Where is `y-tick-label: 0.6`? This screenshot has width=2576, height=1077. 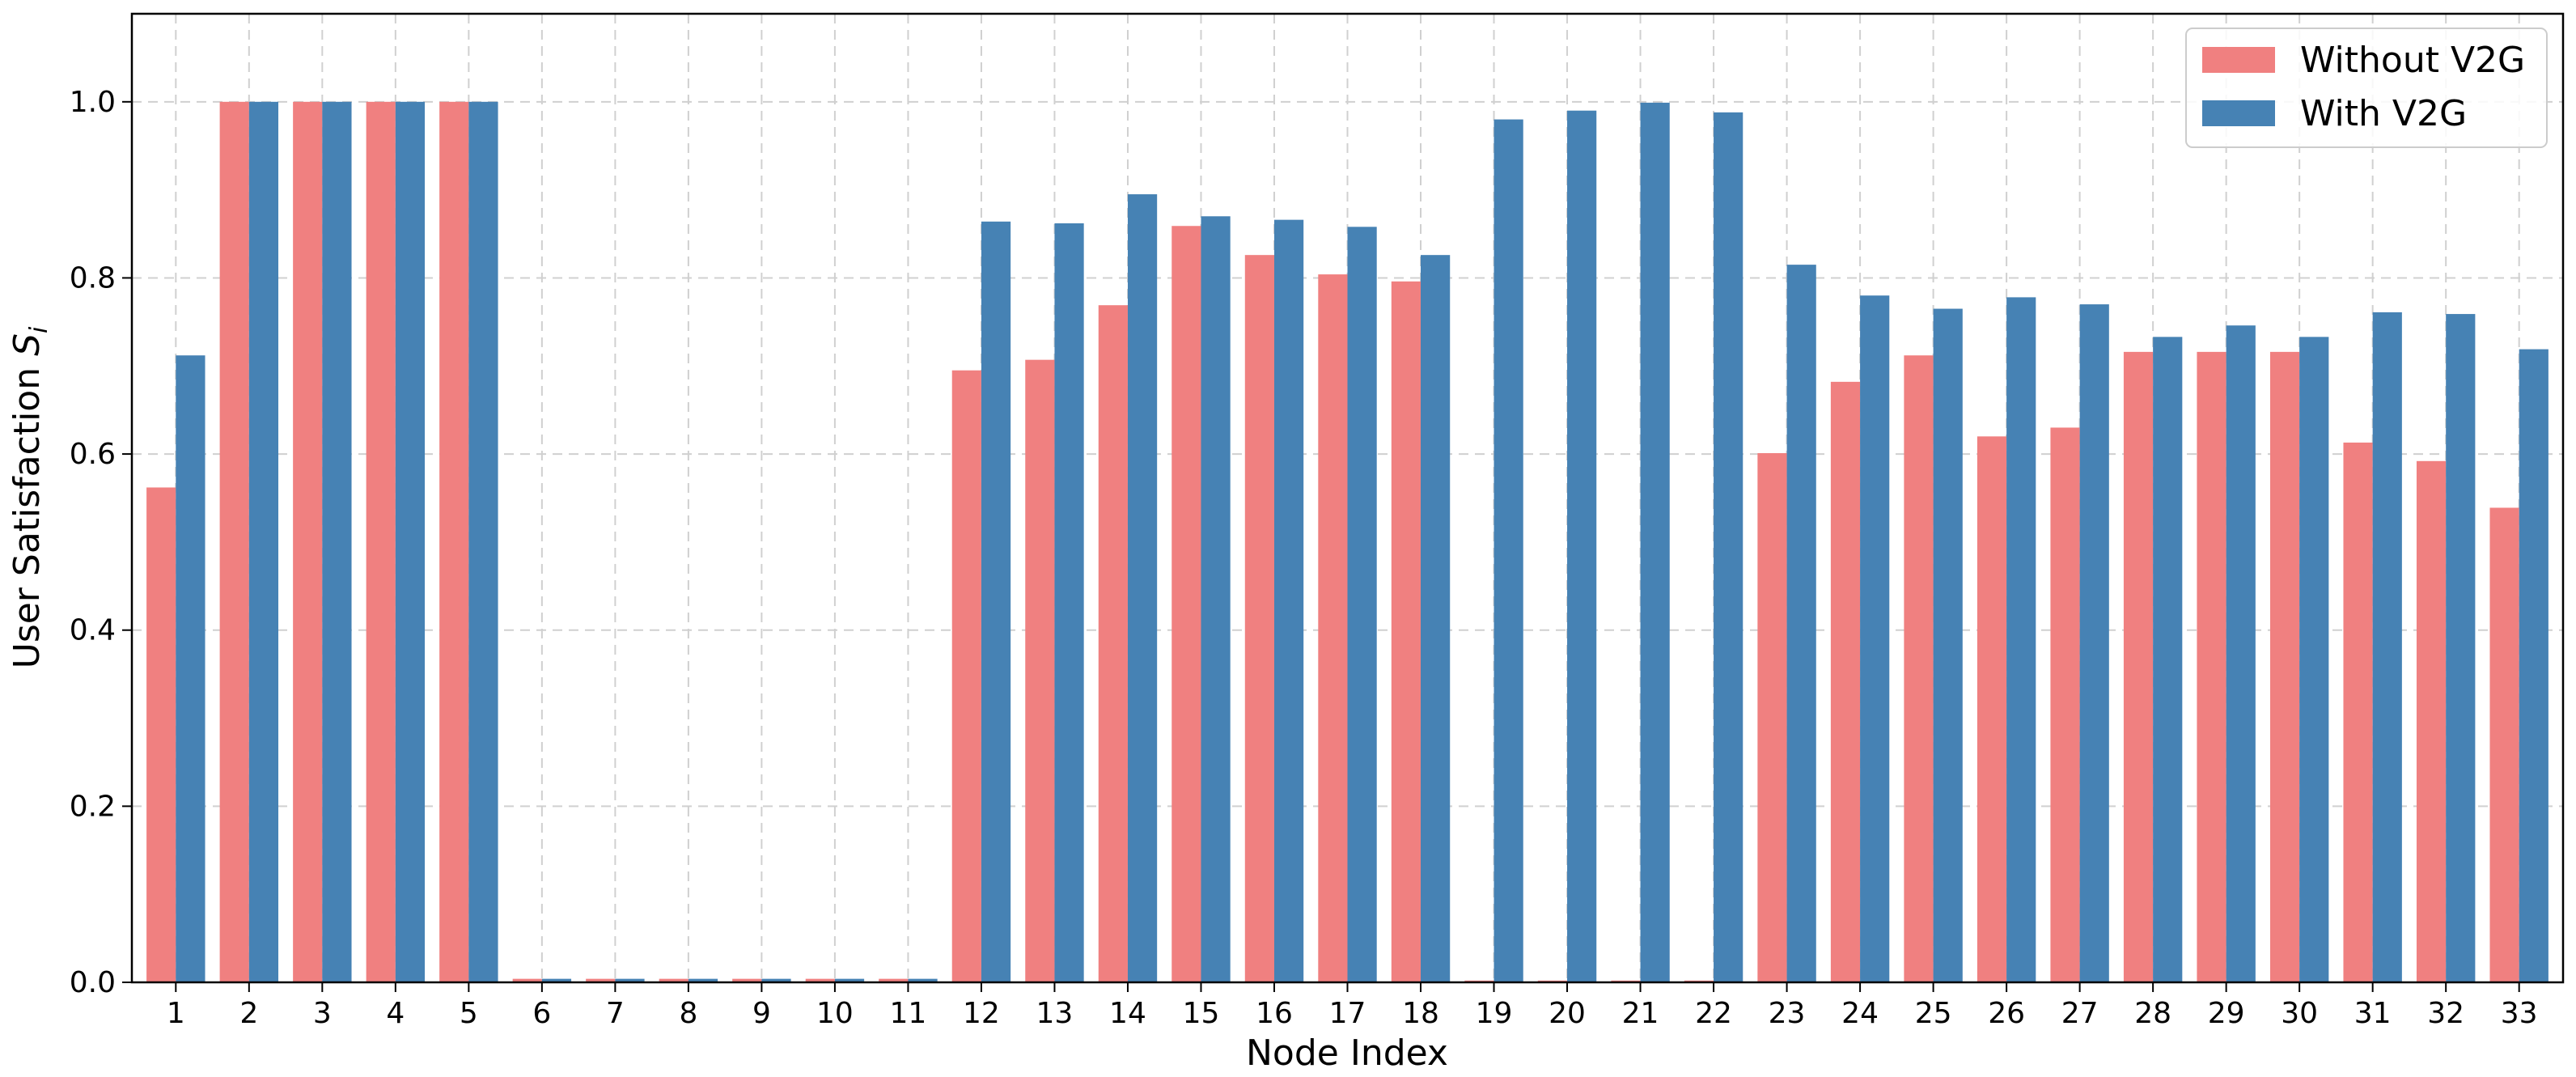
y-tick-label: 0.6 is located at coordinates (93, 455).